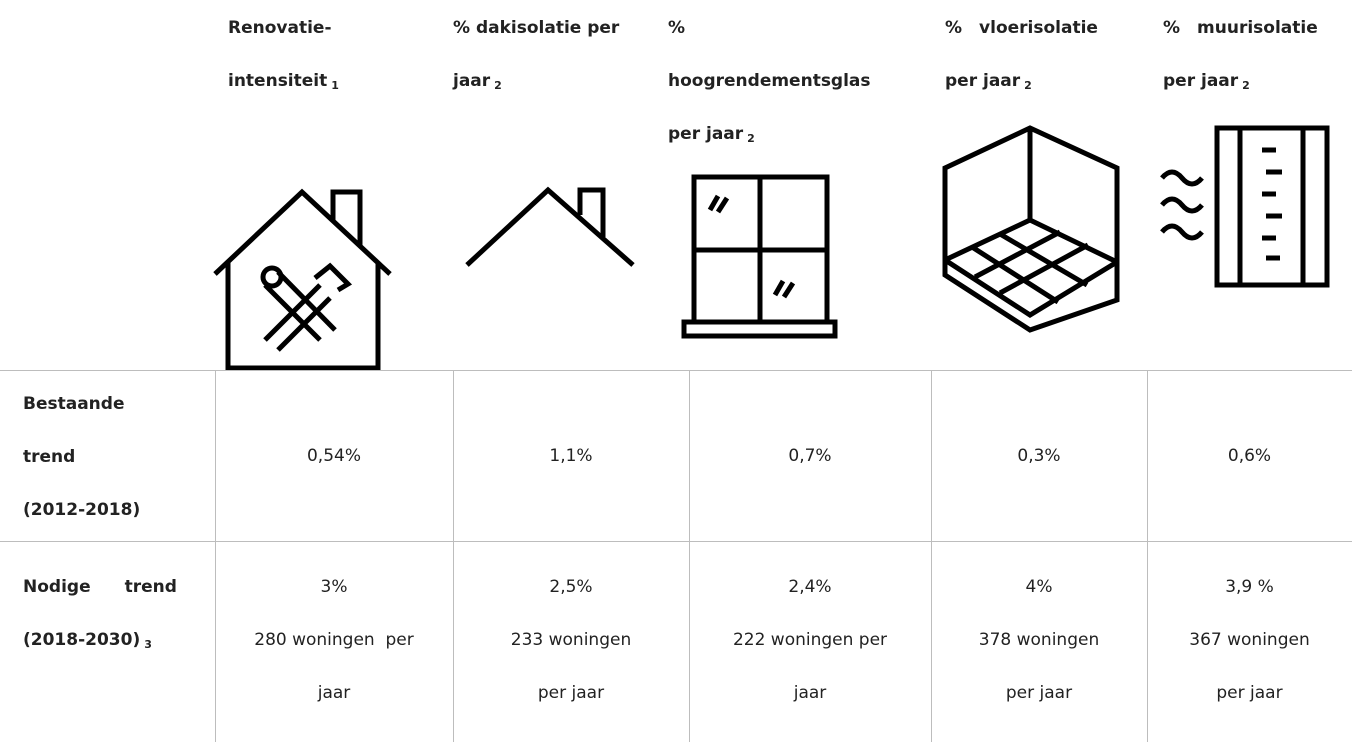 The height and width of the screenshot is (742, 1352). I want to click on footnote-mark: 1, so click(335, 85).